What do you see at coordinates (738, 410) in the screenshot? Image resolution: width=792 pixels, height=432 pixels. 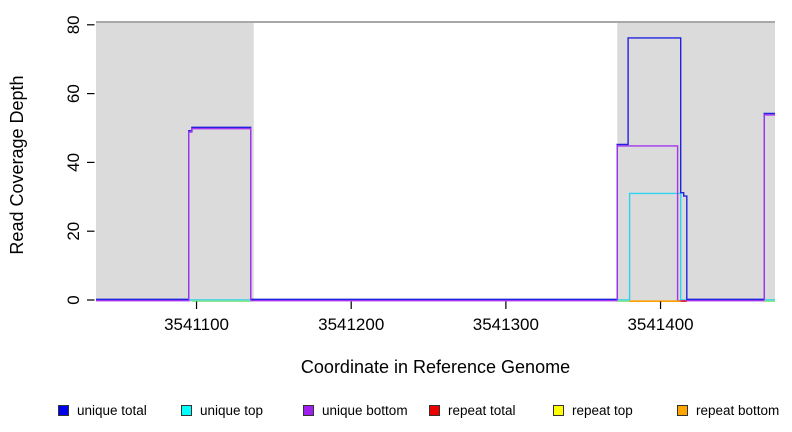 I see `legend-label: repeat bottom` at bounding box center [738, 410].